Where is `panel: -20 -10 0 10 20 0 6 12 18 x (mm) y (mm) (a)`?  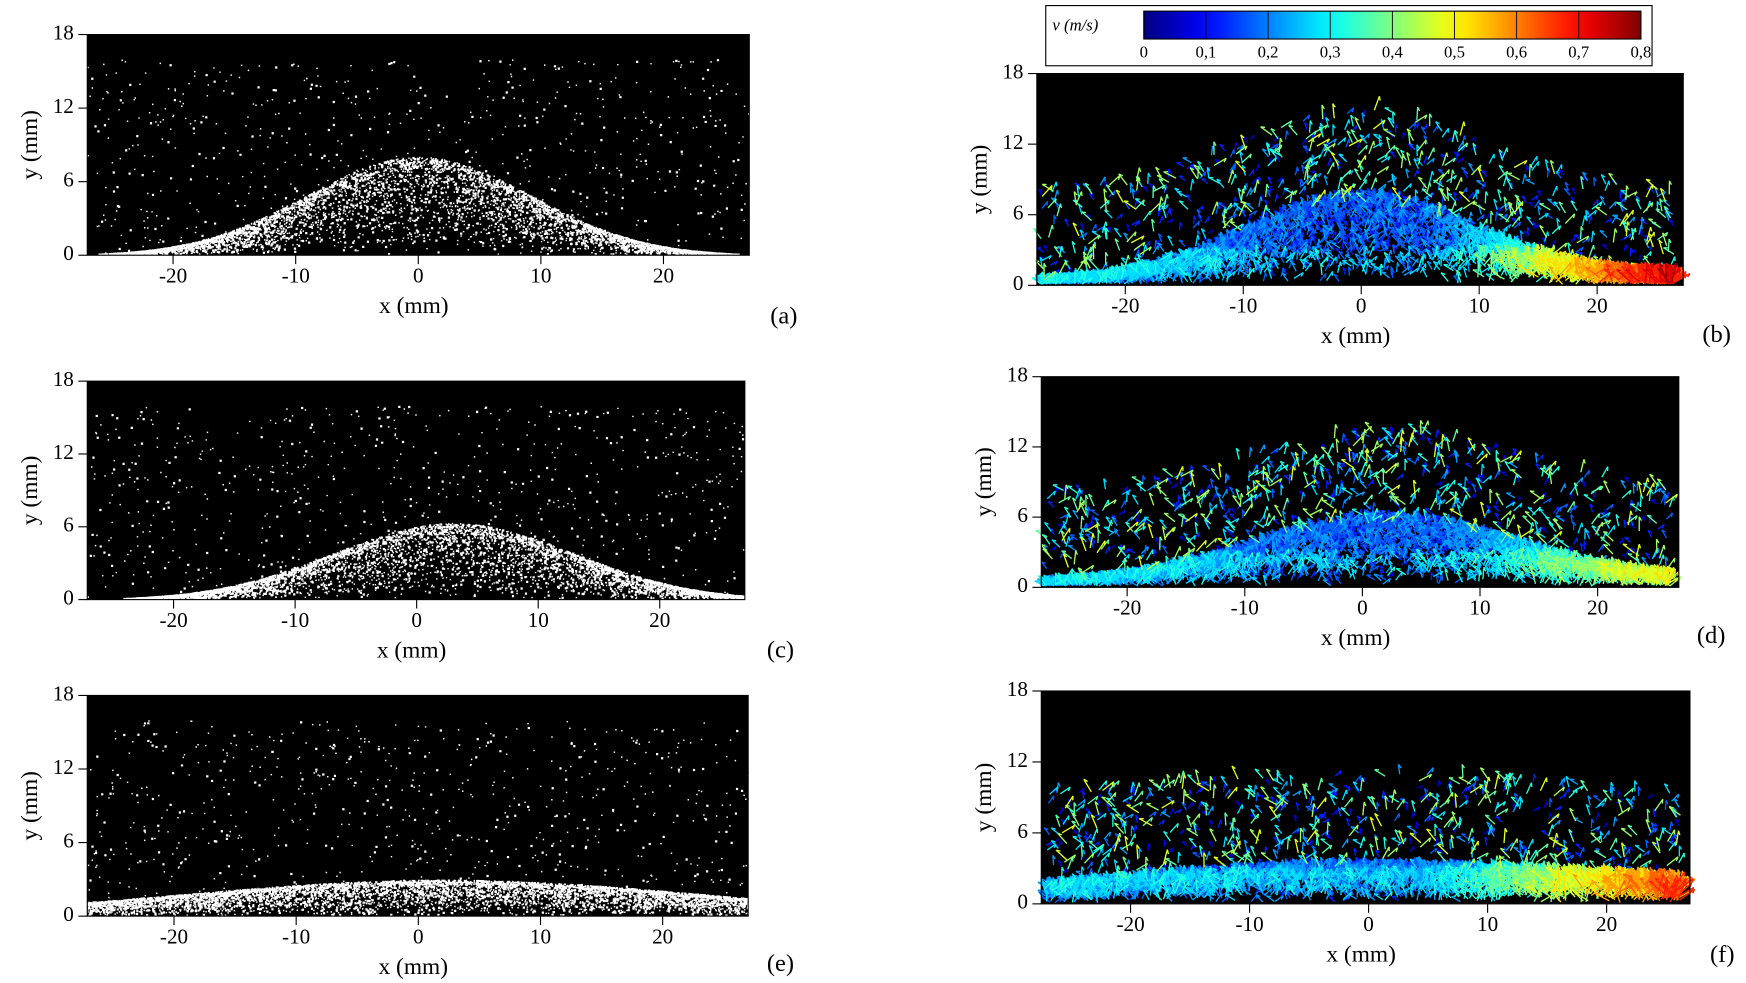 panel: -20 -10 0 10 20 0 6 12 18 x (mm) y (mm) (a) is located at coordinates (407, 174).